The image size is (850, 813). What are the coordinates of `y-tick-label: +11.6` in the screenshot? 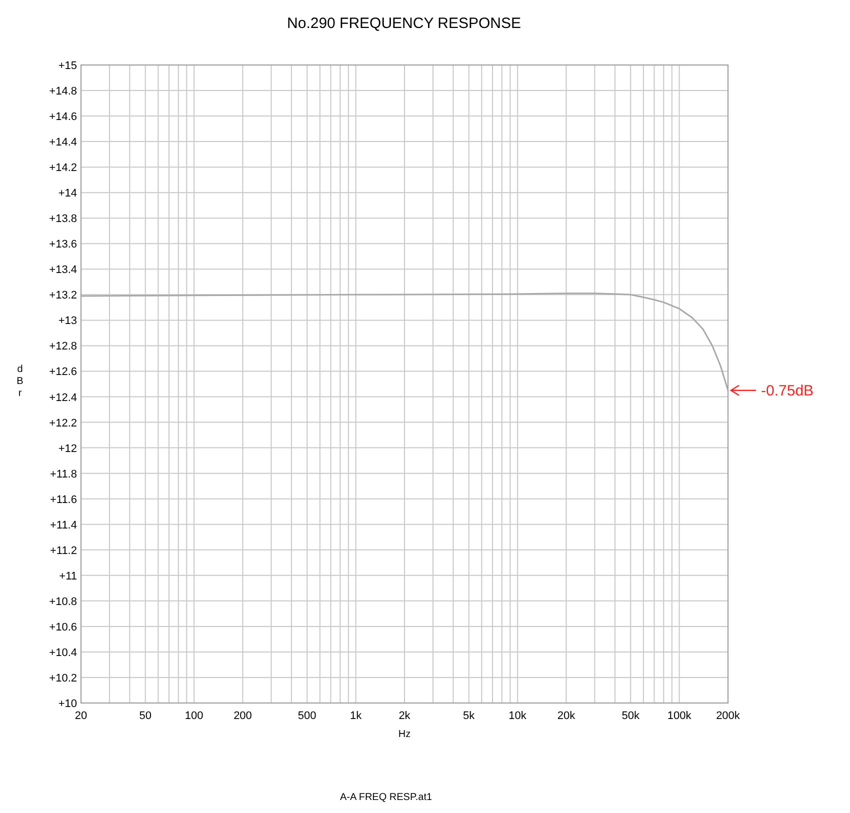 It's located at (63, 500).